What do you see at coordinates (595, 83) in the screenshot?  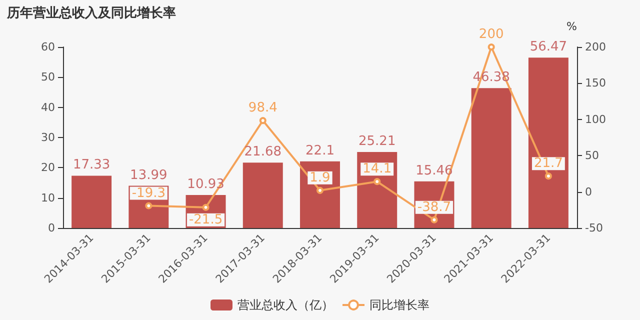 I see `y2-tick-label: 150` at bounding box center [595, 83].